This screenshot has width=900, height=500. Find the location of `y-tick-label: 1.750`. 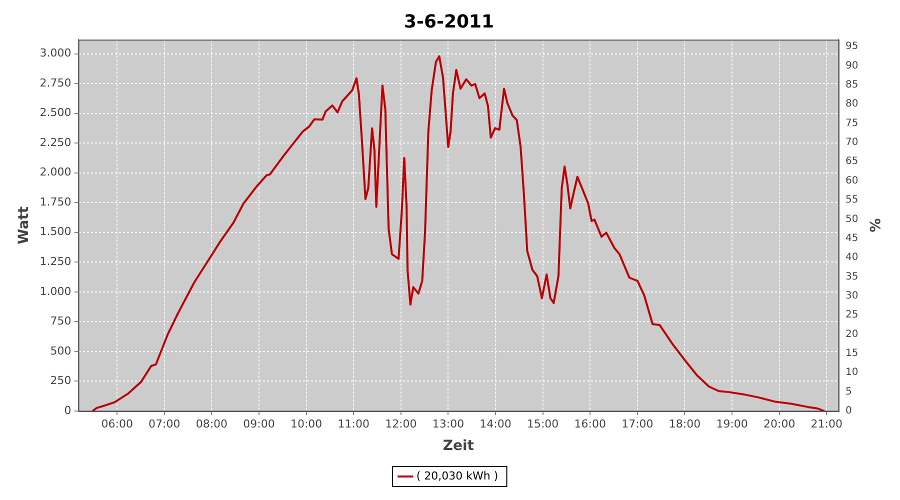

y-tick-label: 1.750 is located at coordinates (56, 201).